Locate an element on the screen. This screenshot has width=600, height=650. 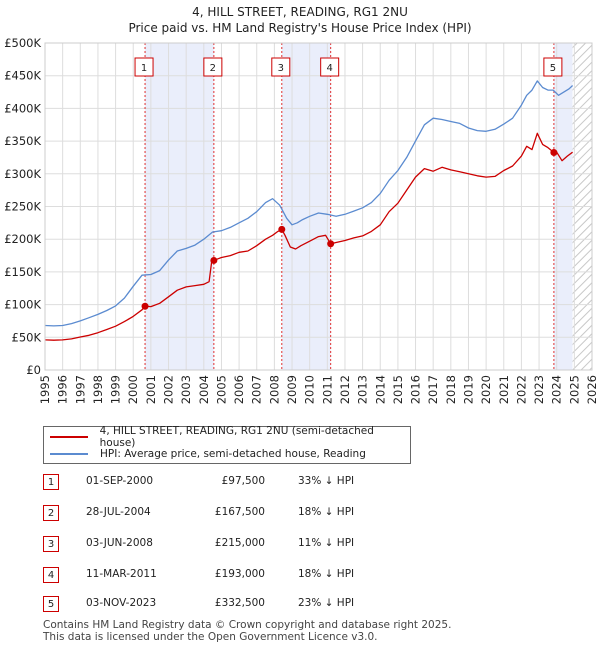
x-tick-label: 2019 is located at coordinates (468, 389).